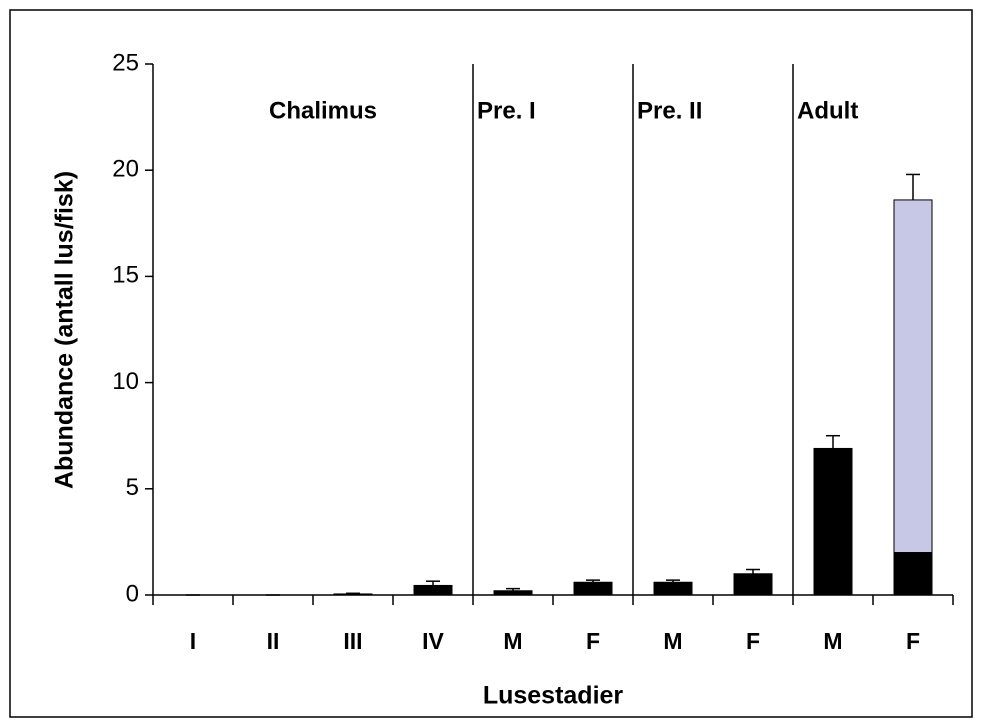 This screenshot has width=983, height=728. What do you see at coordinates (506, 110) in the screenshot?
I see `group-label: Pre. I` at bounding box center [506, 110].